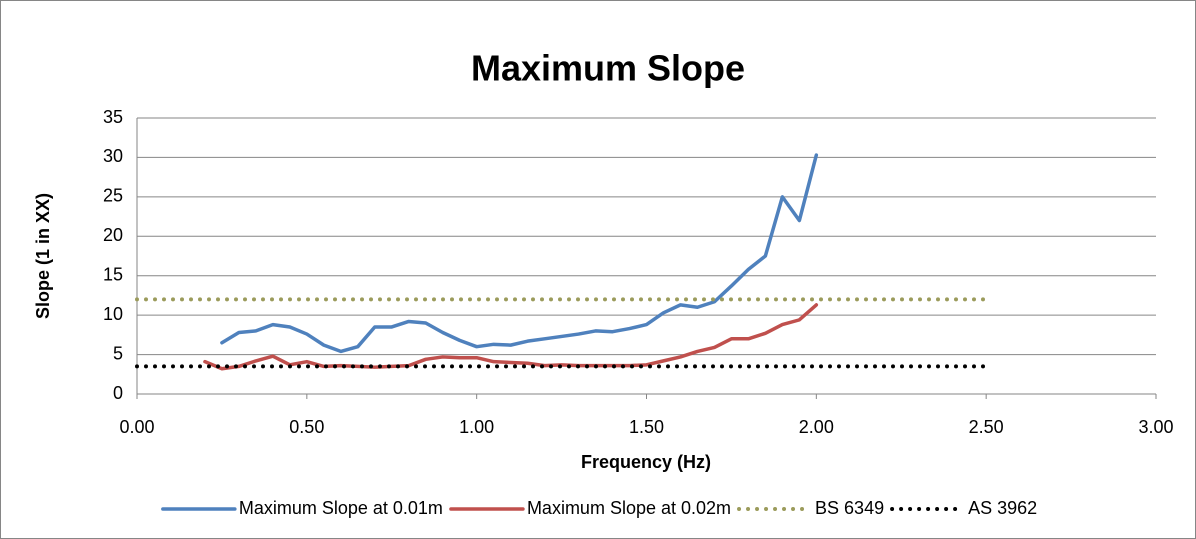 This screenshot has height=539, width=1196. I want to click on x-tick-label: 1.00, so click(476, 427).